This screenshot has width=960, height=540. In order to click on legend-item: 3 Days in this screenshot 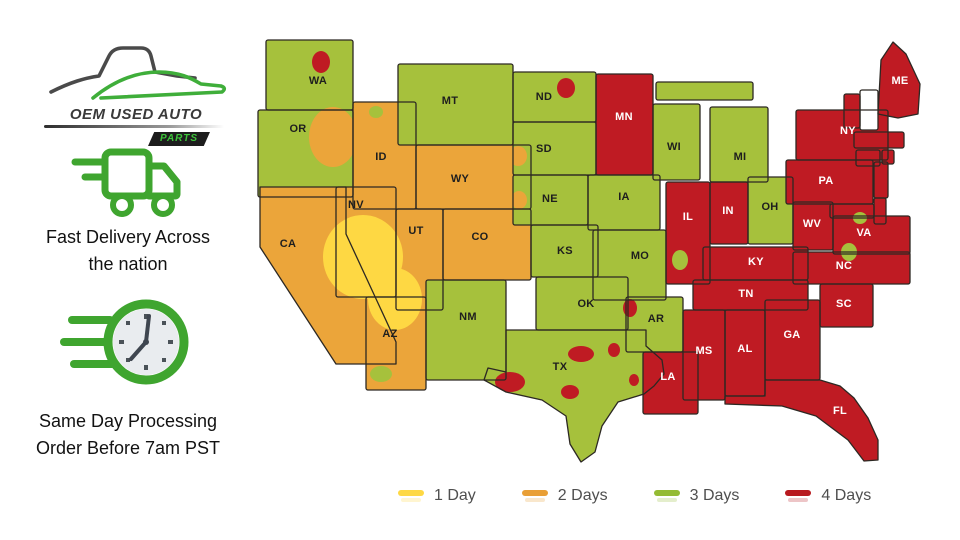, I will do `click(696, 496)`.